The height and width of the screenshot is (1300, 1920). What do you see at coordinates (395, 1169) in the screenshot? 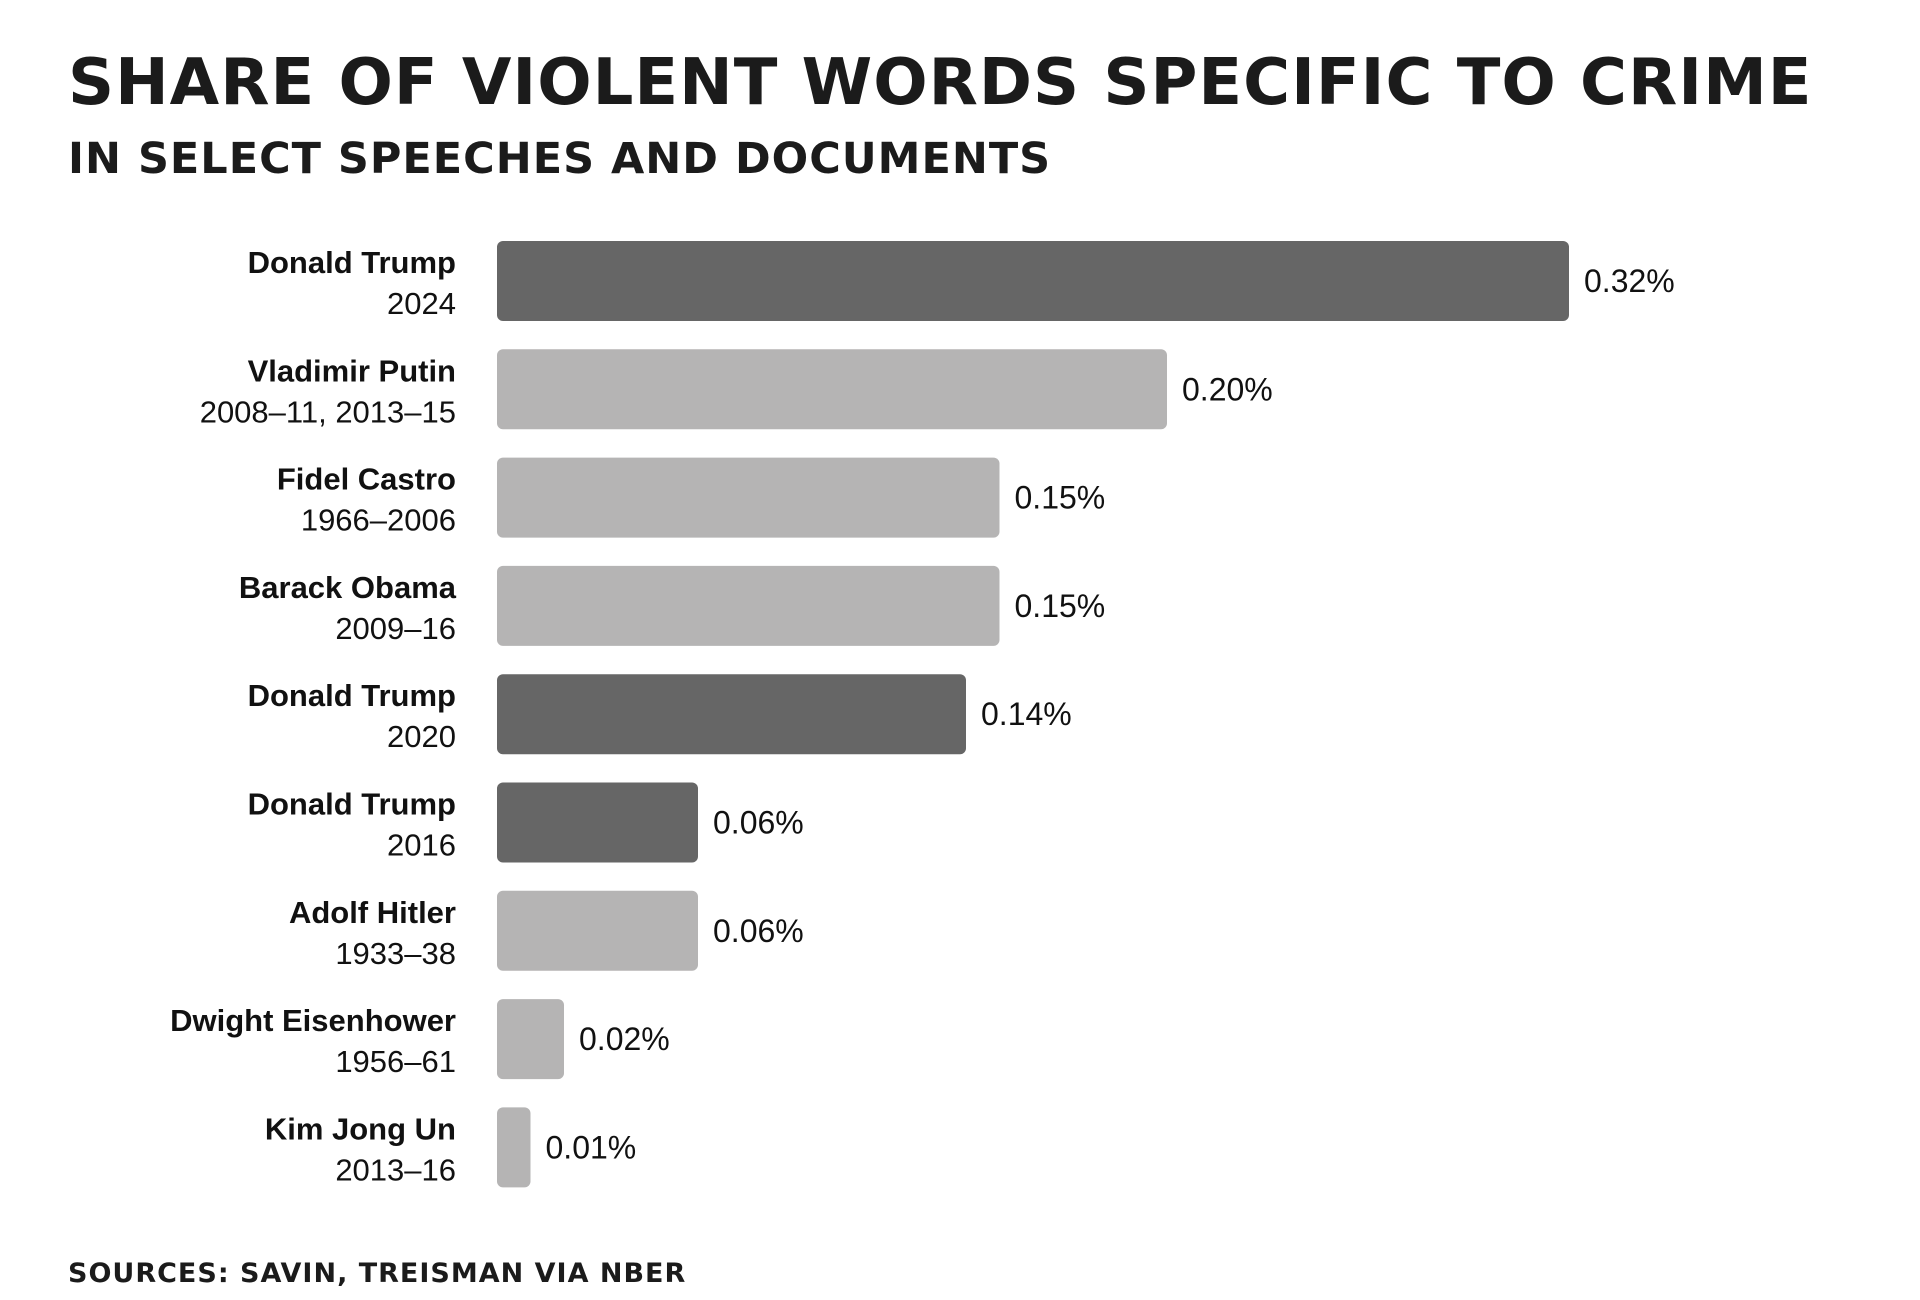
I see `bar-category-period: 2013–16` at bounding box center [395, 1169].